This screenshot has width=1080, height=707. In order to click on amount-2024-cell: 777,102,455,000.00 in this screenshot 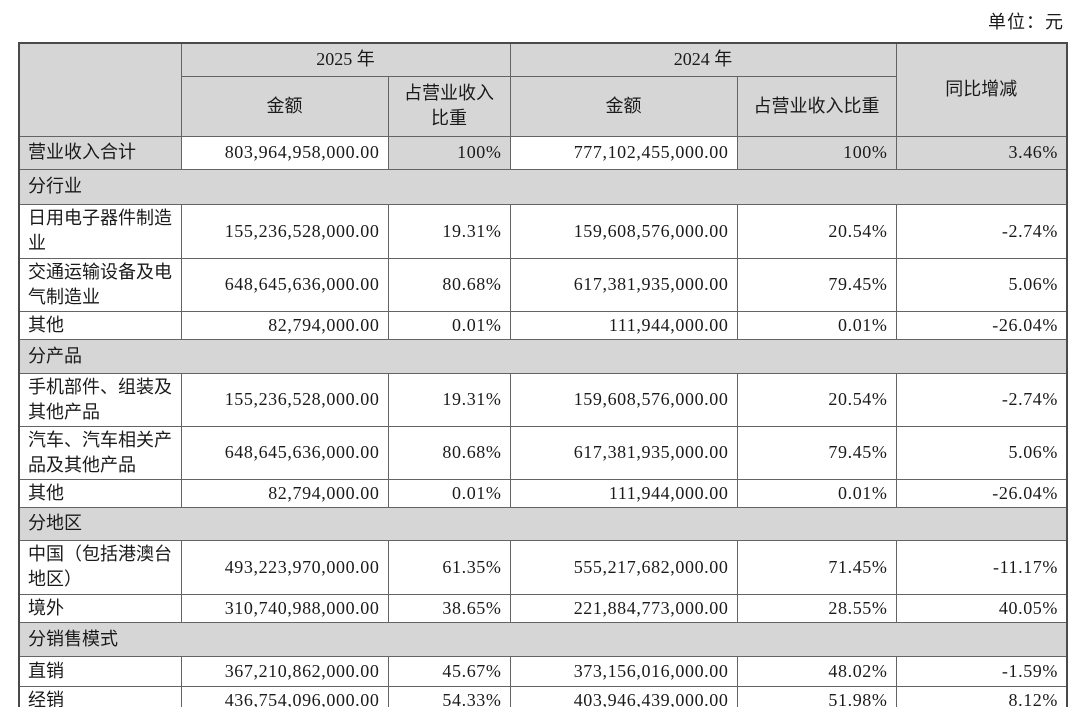, I will do `click(623, 152)`.